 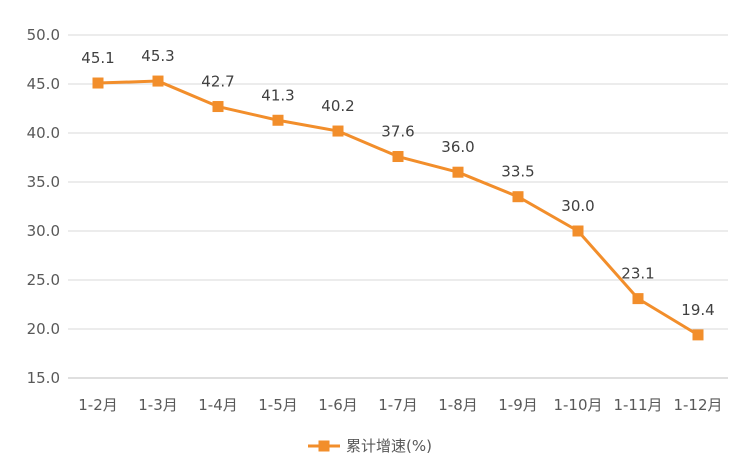 I want to click on x-tick-label: 1-4月, so click(x=218, y=405).